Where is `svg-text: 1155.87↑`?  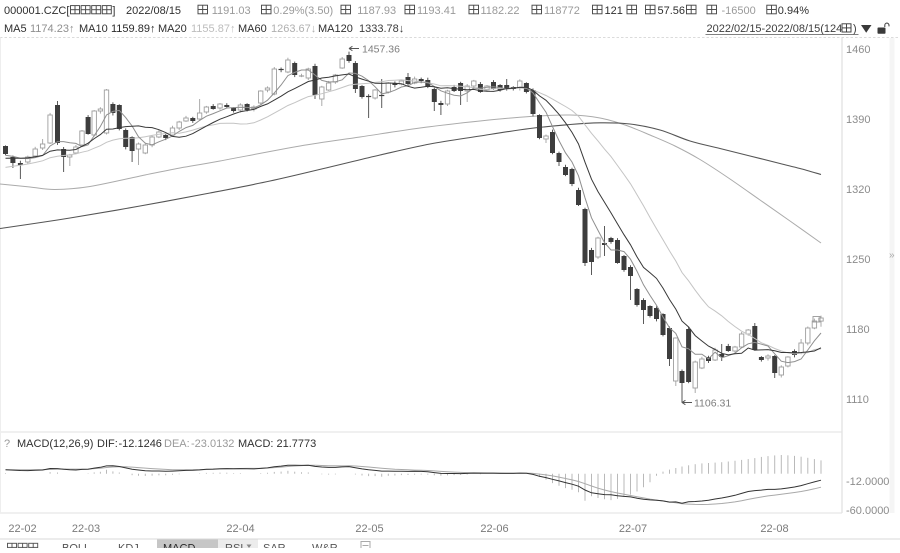
svg-text: 1155.87↑ is located at coordinates (213, 29).